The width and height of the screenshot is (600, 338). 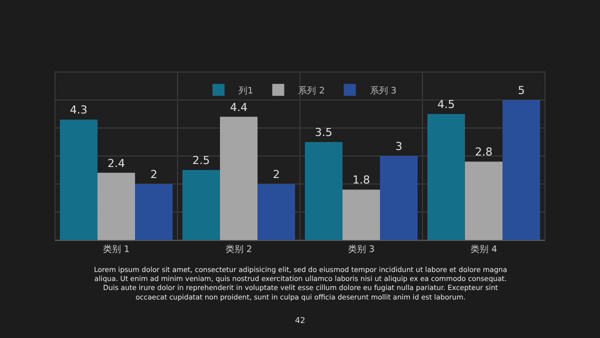 What do you see at coordinates (361, 249) in the screenshot?
I see `x-tick-label: 类别 3` at bounding box center [361, 249].